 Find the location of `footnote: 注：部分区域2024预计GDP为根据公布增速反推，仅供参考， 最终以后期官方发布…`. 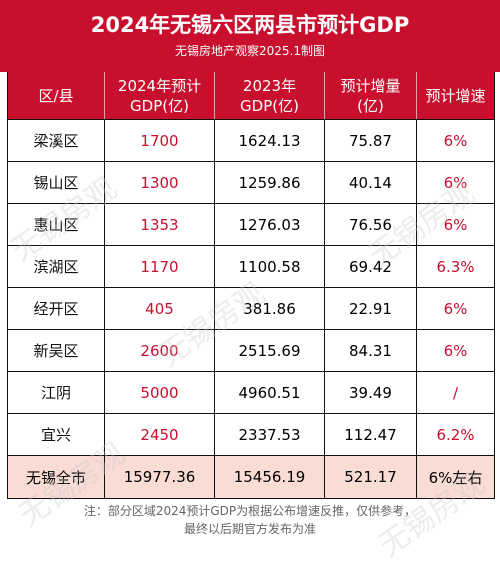

footnote: 注：部分区域2024预计GDP为根据公布增速反推，仅供参考， 最终以后期官方发布… is located at coordinates (250, 520).